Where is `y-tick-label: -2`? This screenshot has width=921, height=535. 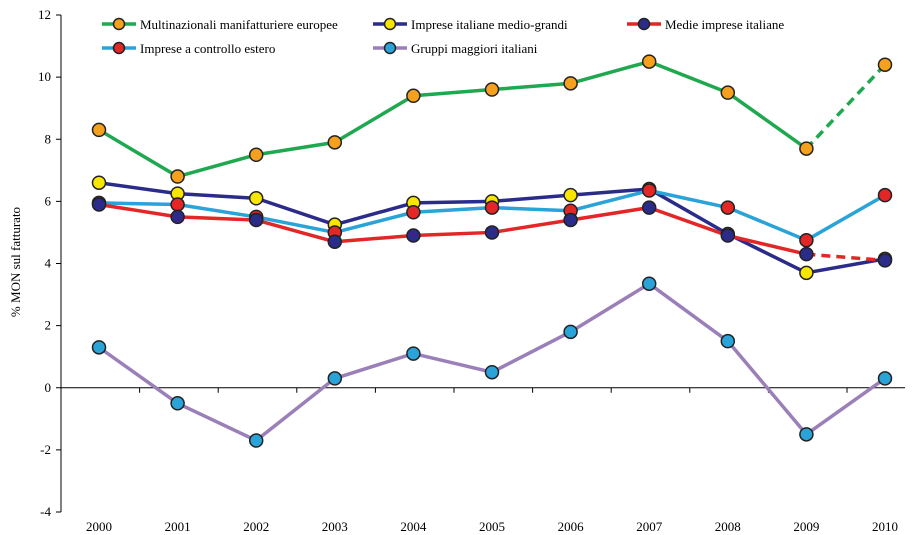
y-tick-label: -2 is located at coordinates (45, 449).